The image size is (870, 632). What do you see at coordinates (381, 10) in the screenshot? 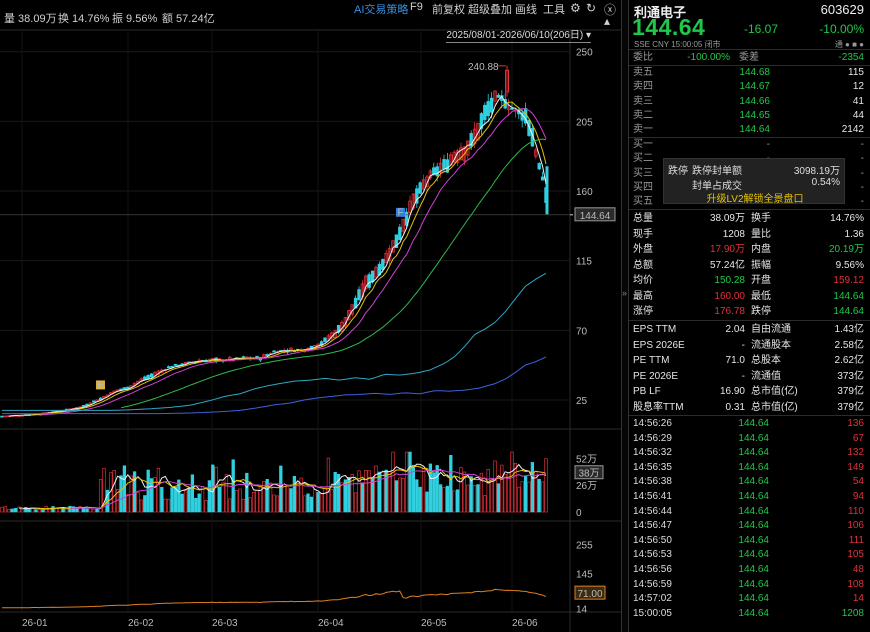
I see `menu-ai-strategy: AI交易策略` at bounding box center [381, 10].